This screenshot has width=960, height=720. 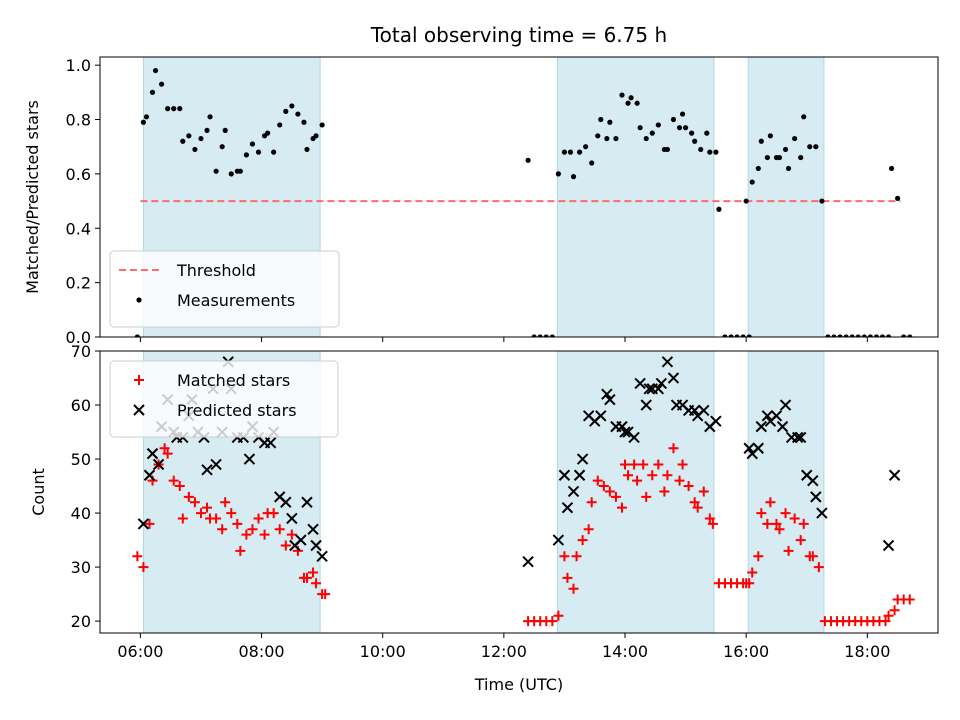 I want to click on panel2-legend-box, so click(x=224, y=399).